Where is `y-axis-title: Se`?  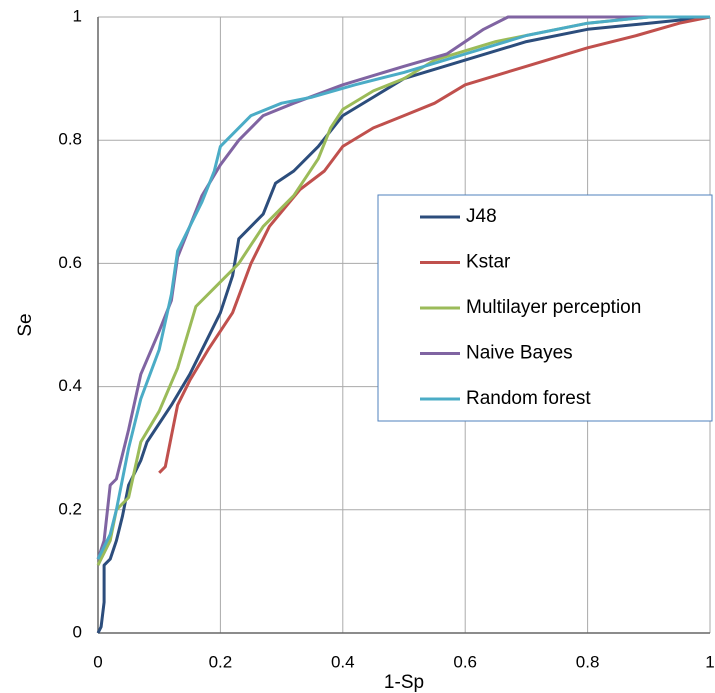 y-axis-title: Se is located at coordinates (25, 324).